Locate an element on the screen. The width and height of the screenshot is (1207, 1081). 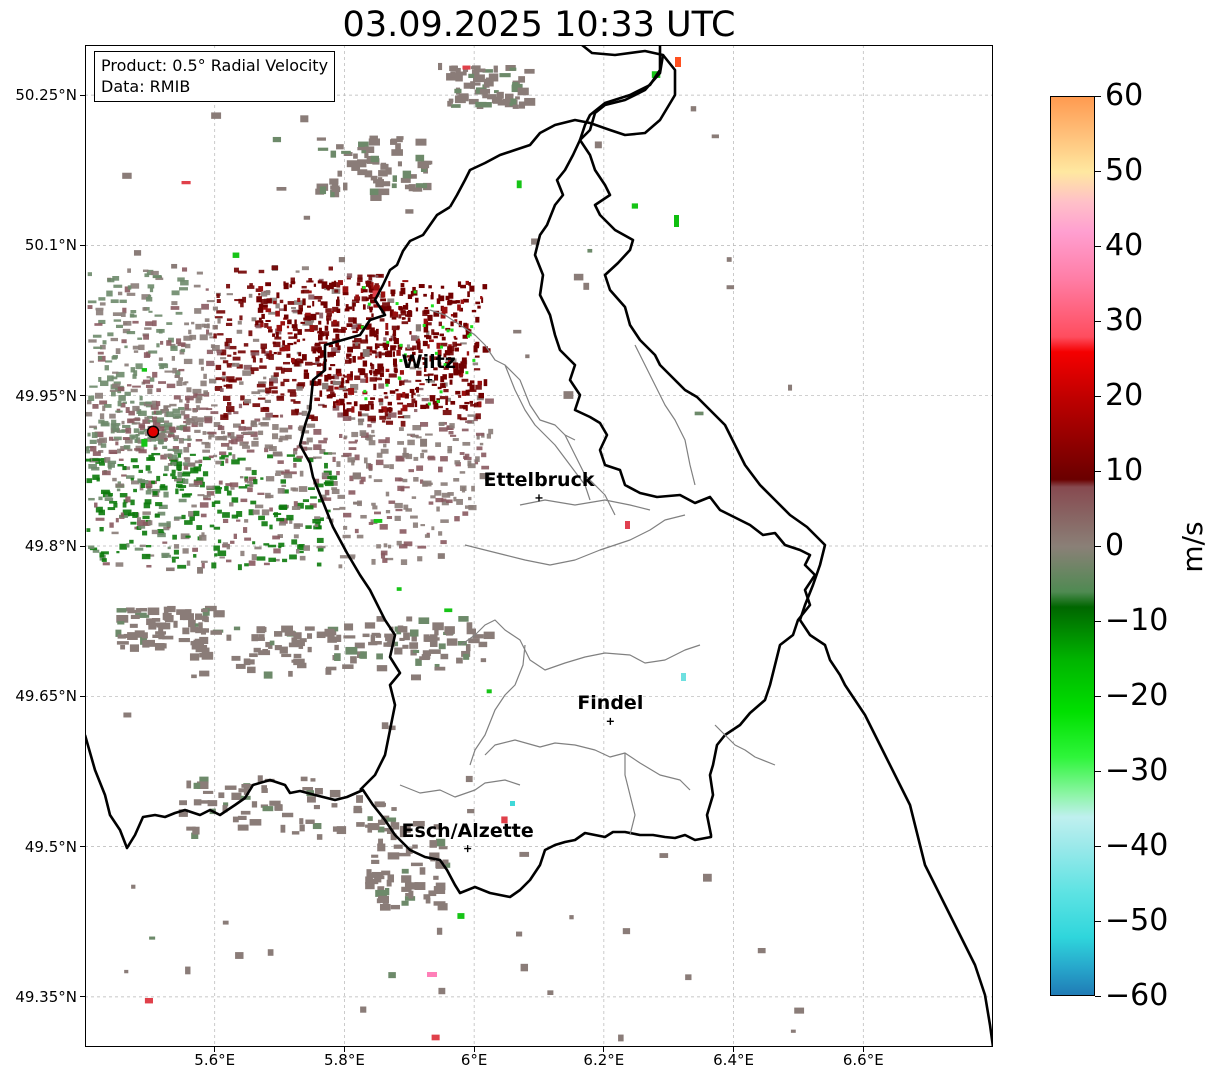
colorbar-tick-label: −50 is located at coordinates (1137, 920).